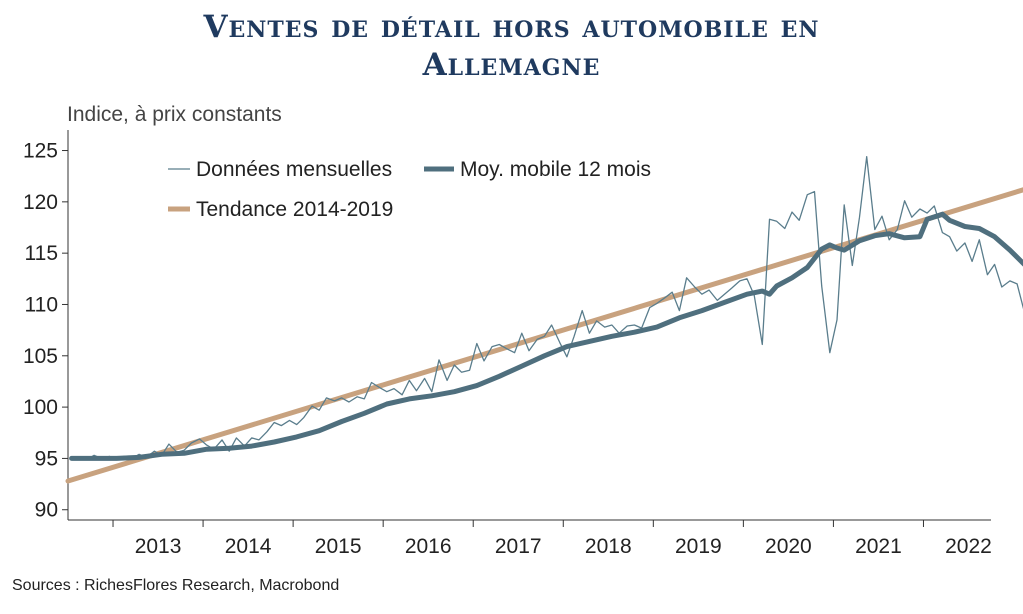 This screenshot has width=1023, height=614. What do you see at coordinates (428, 546) in the screenshot?
I see `x-tick-label: 2016` at bounding box center [428, 546].